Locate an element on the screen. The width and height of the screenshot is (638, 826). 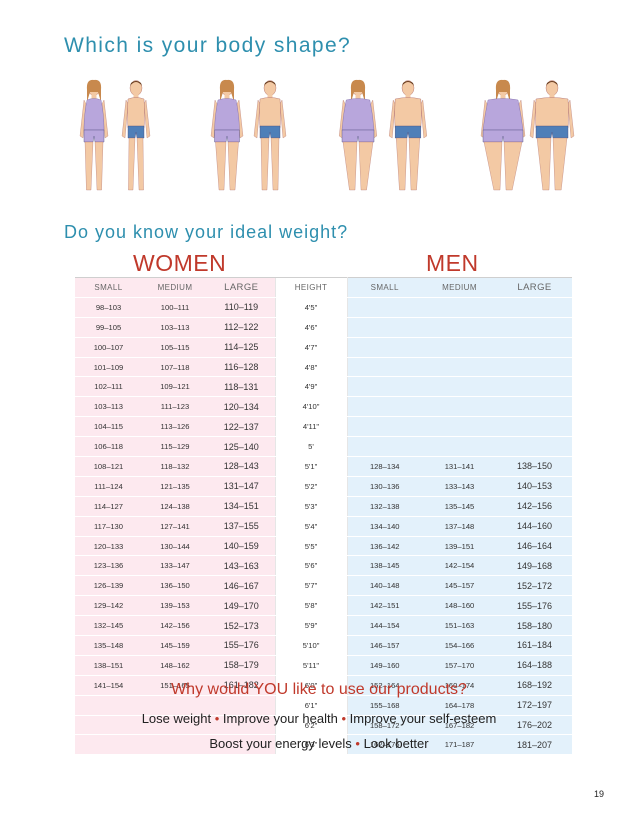
cell-height: 5'4" is located at coordinates (311, 526).